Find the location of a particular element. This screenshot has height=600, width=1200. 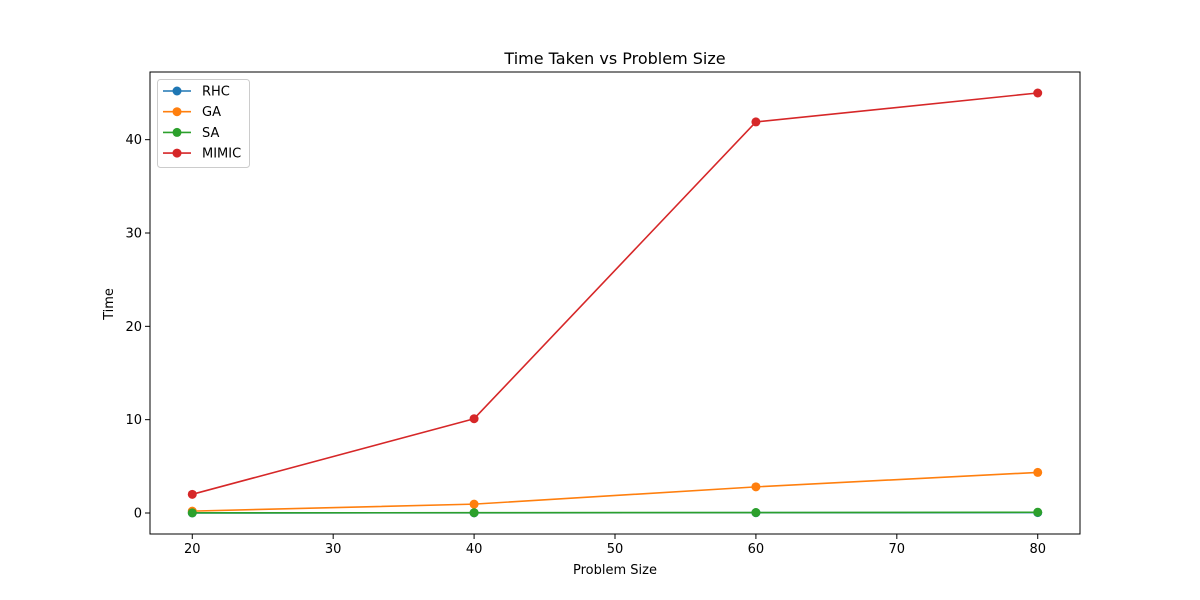

legend-label-sa: SA is located at coordinates (210, 133).